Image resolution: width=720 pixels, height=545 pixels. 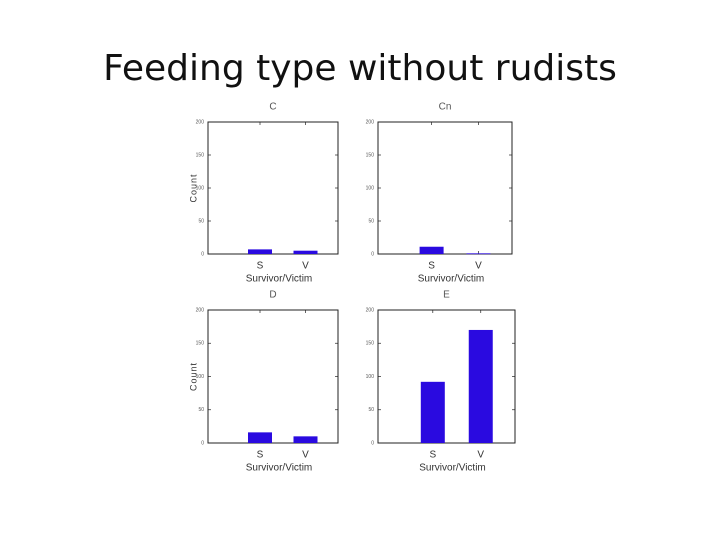 I want to click on panel-title: D, so click(x=272, y=295).